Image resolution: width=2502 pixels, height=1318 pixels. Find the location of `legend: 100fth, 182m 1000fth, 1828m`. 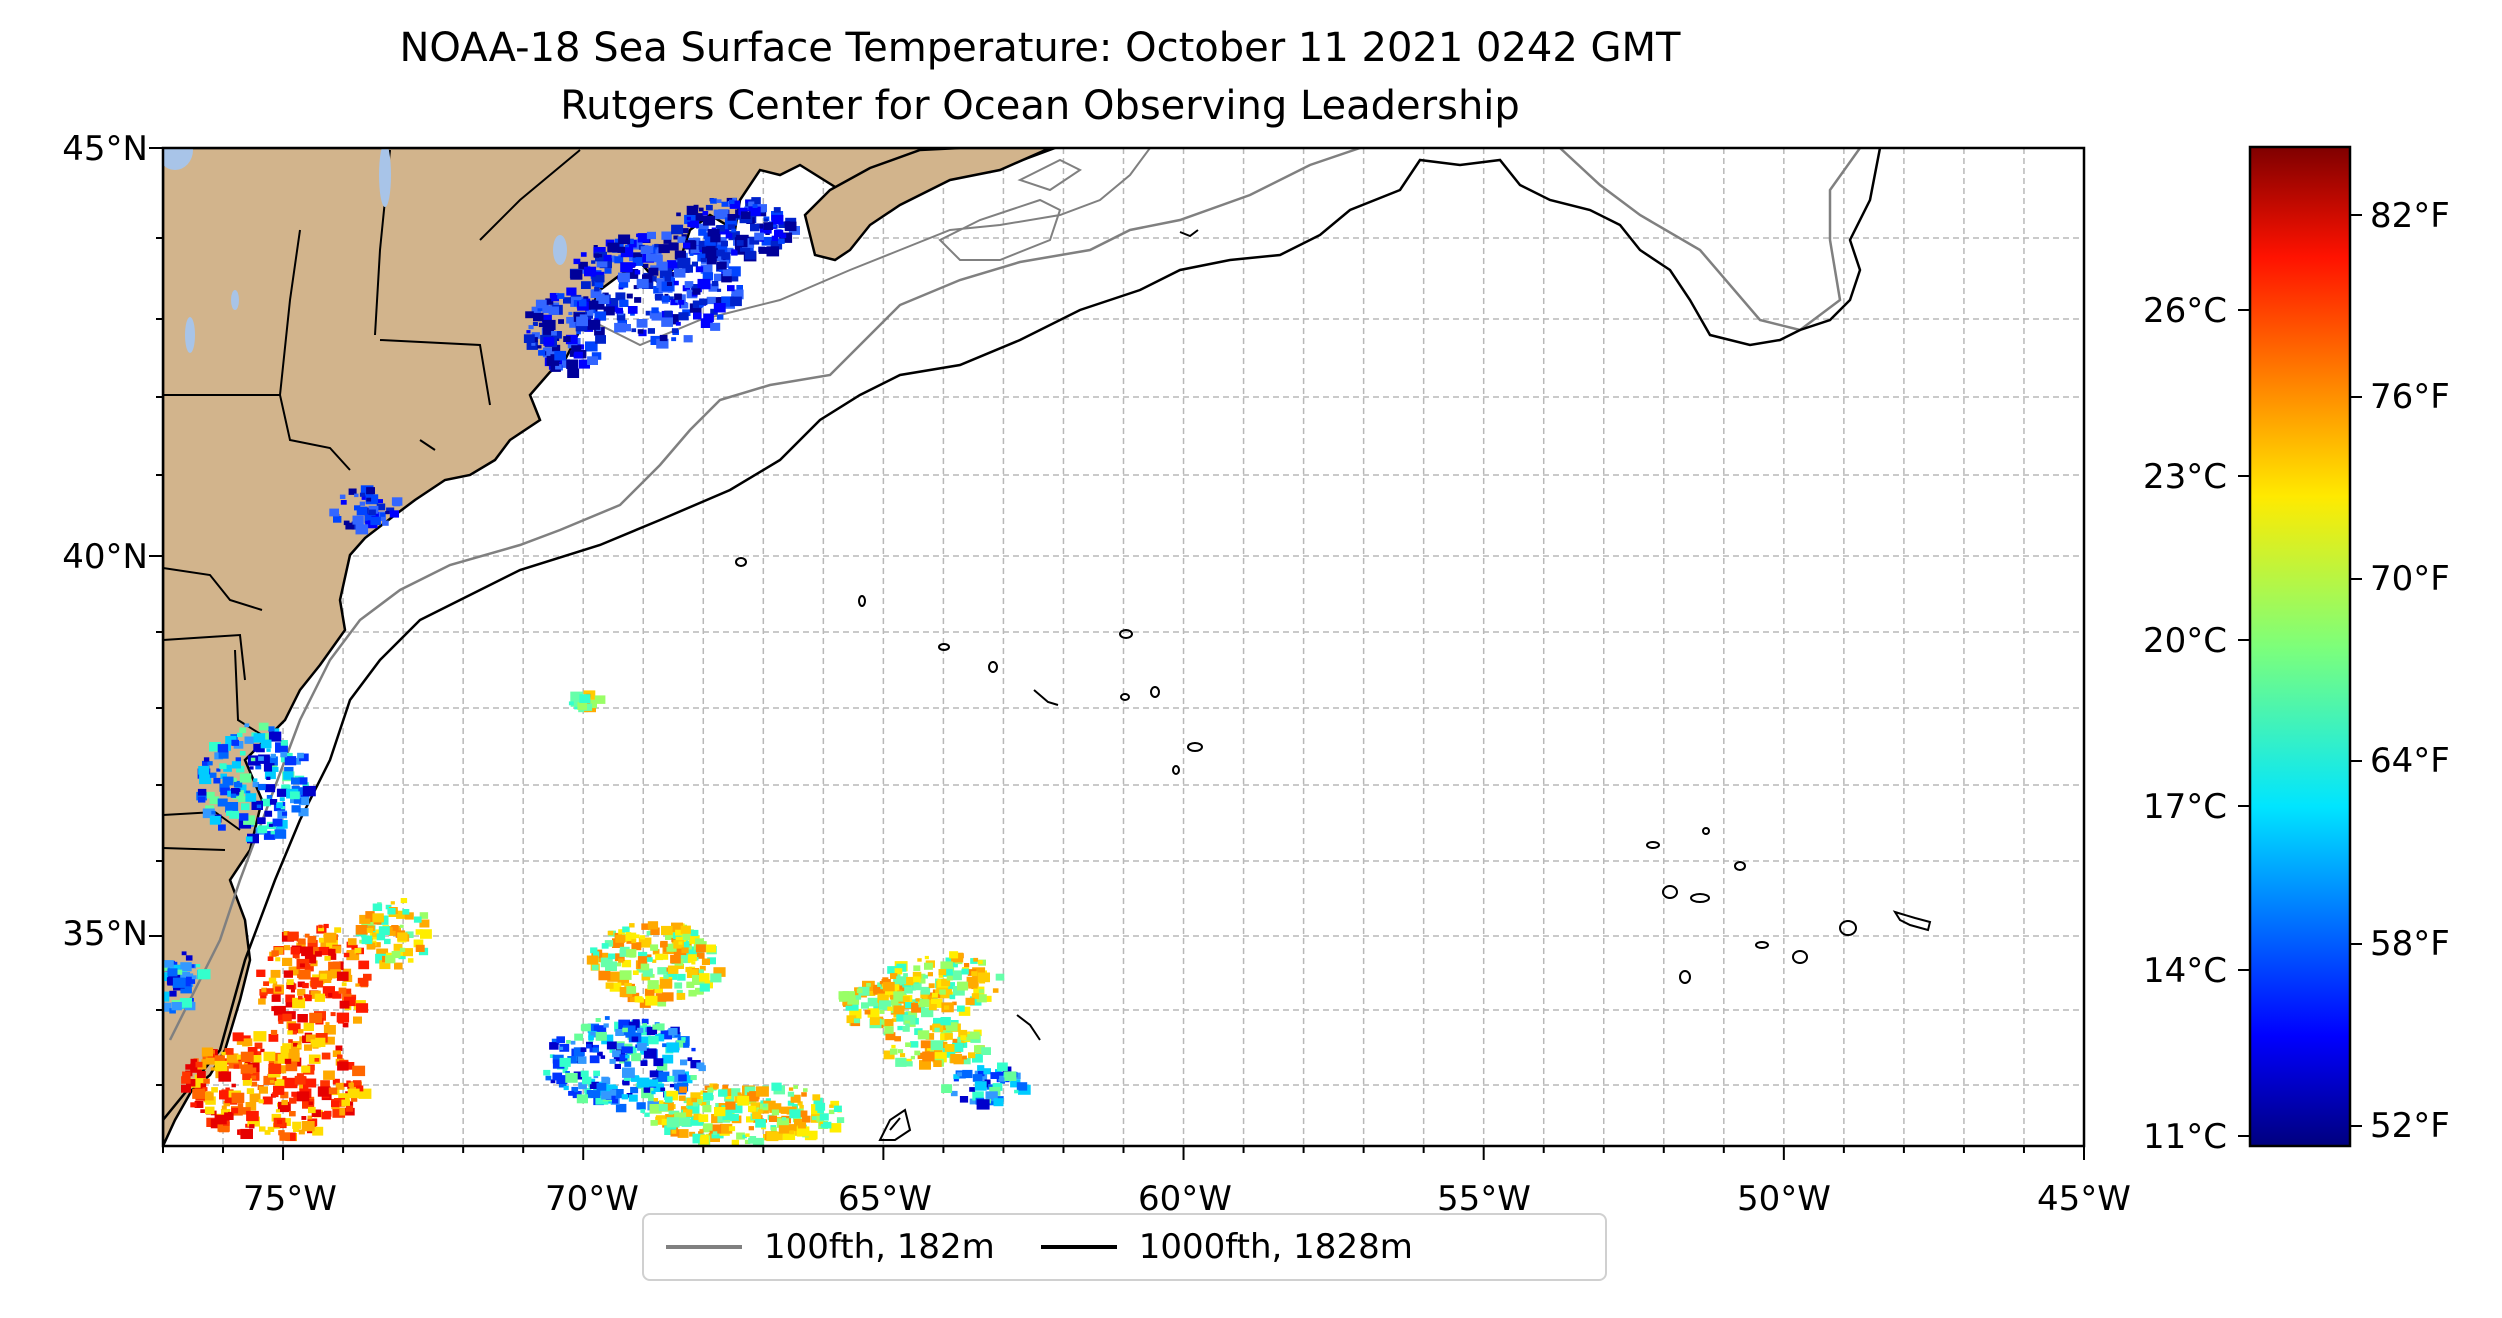

legend: 100fth, 182m 1000fth, 1828m is located at coordinates (1124, 1247).